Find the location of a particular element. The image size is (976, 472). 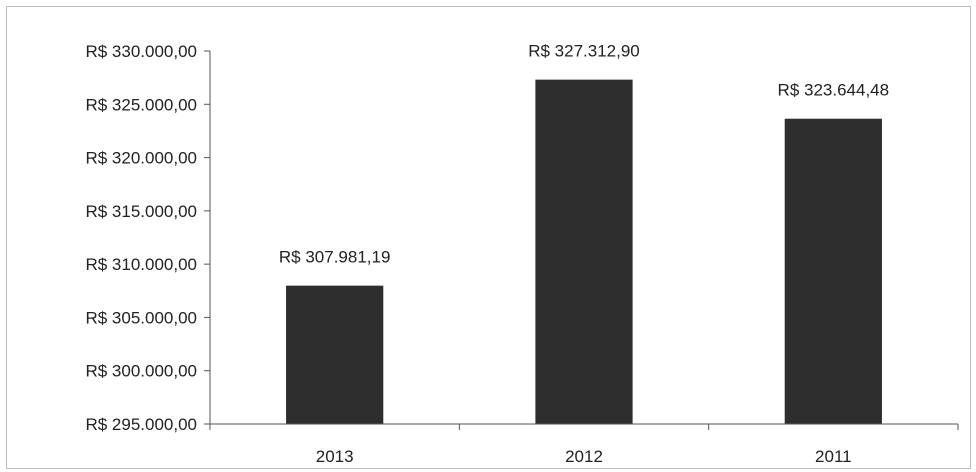

bar-2012 is located at coordinates (584, 251).